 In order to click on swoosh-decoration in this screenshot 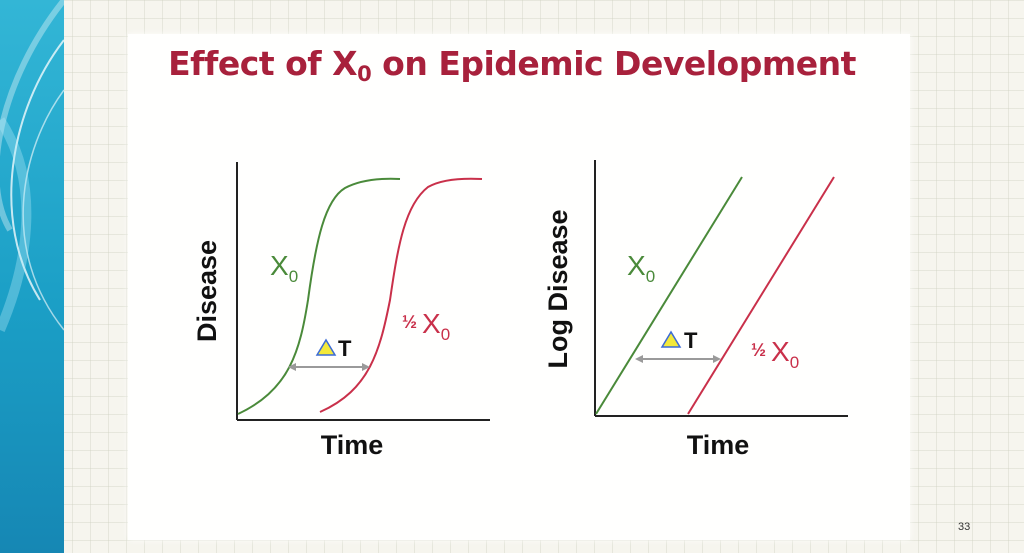, I will do `click(32, 166)`.